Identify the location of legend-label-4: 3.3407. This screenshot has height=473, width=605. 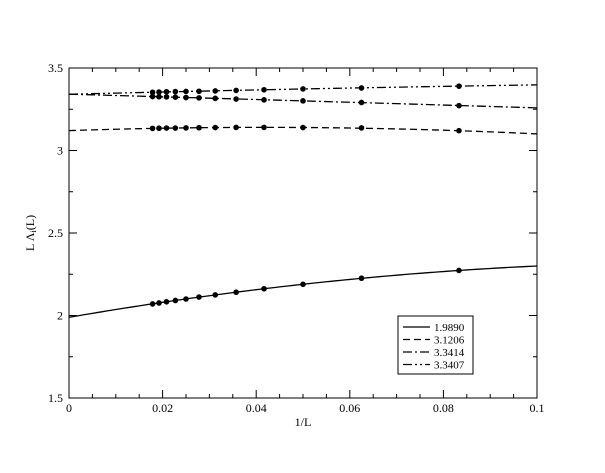
(449, 366).